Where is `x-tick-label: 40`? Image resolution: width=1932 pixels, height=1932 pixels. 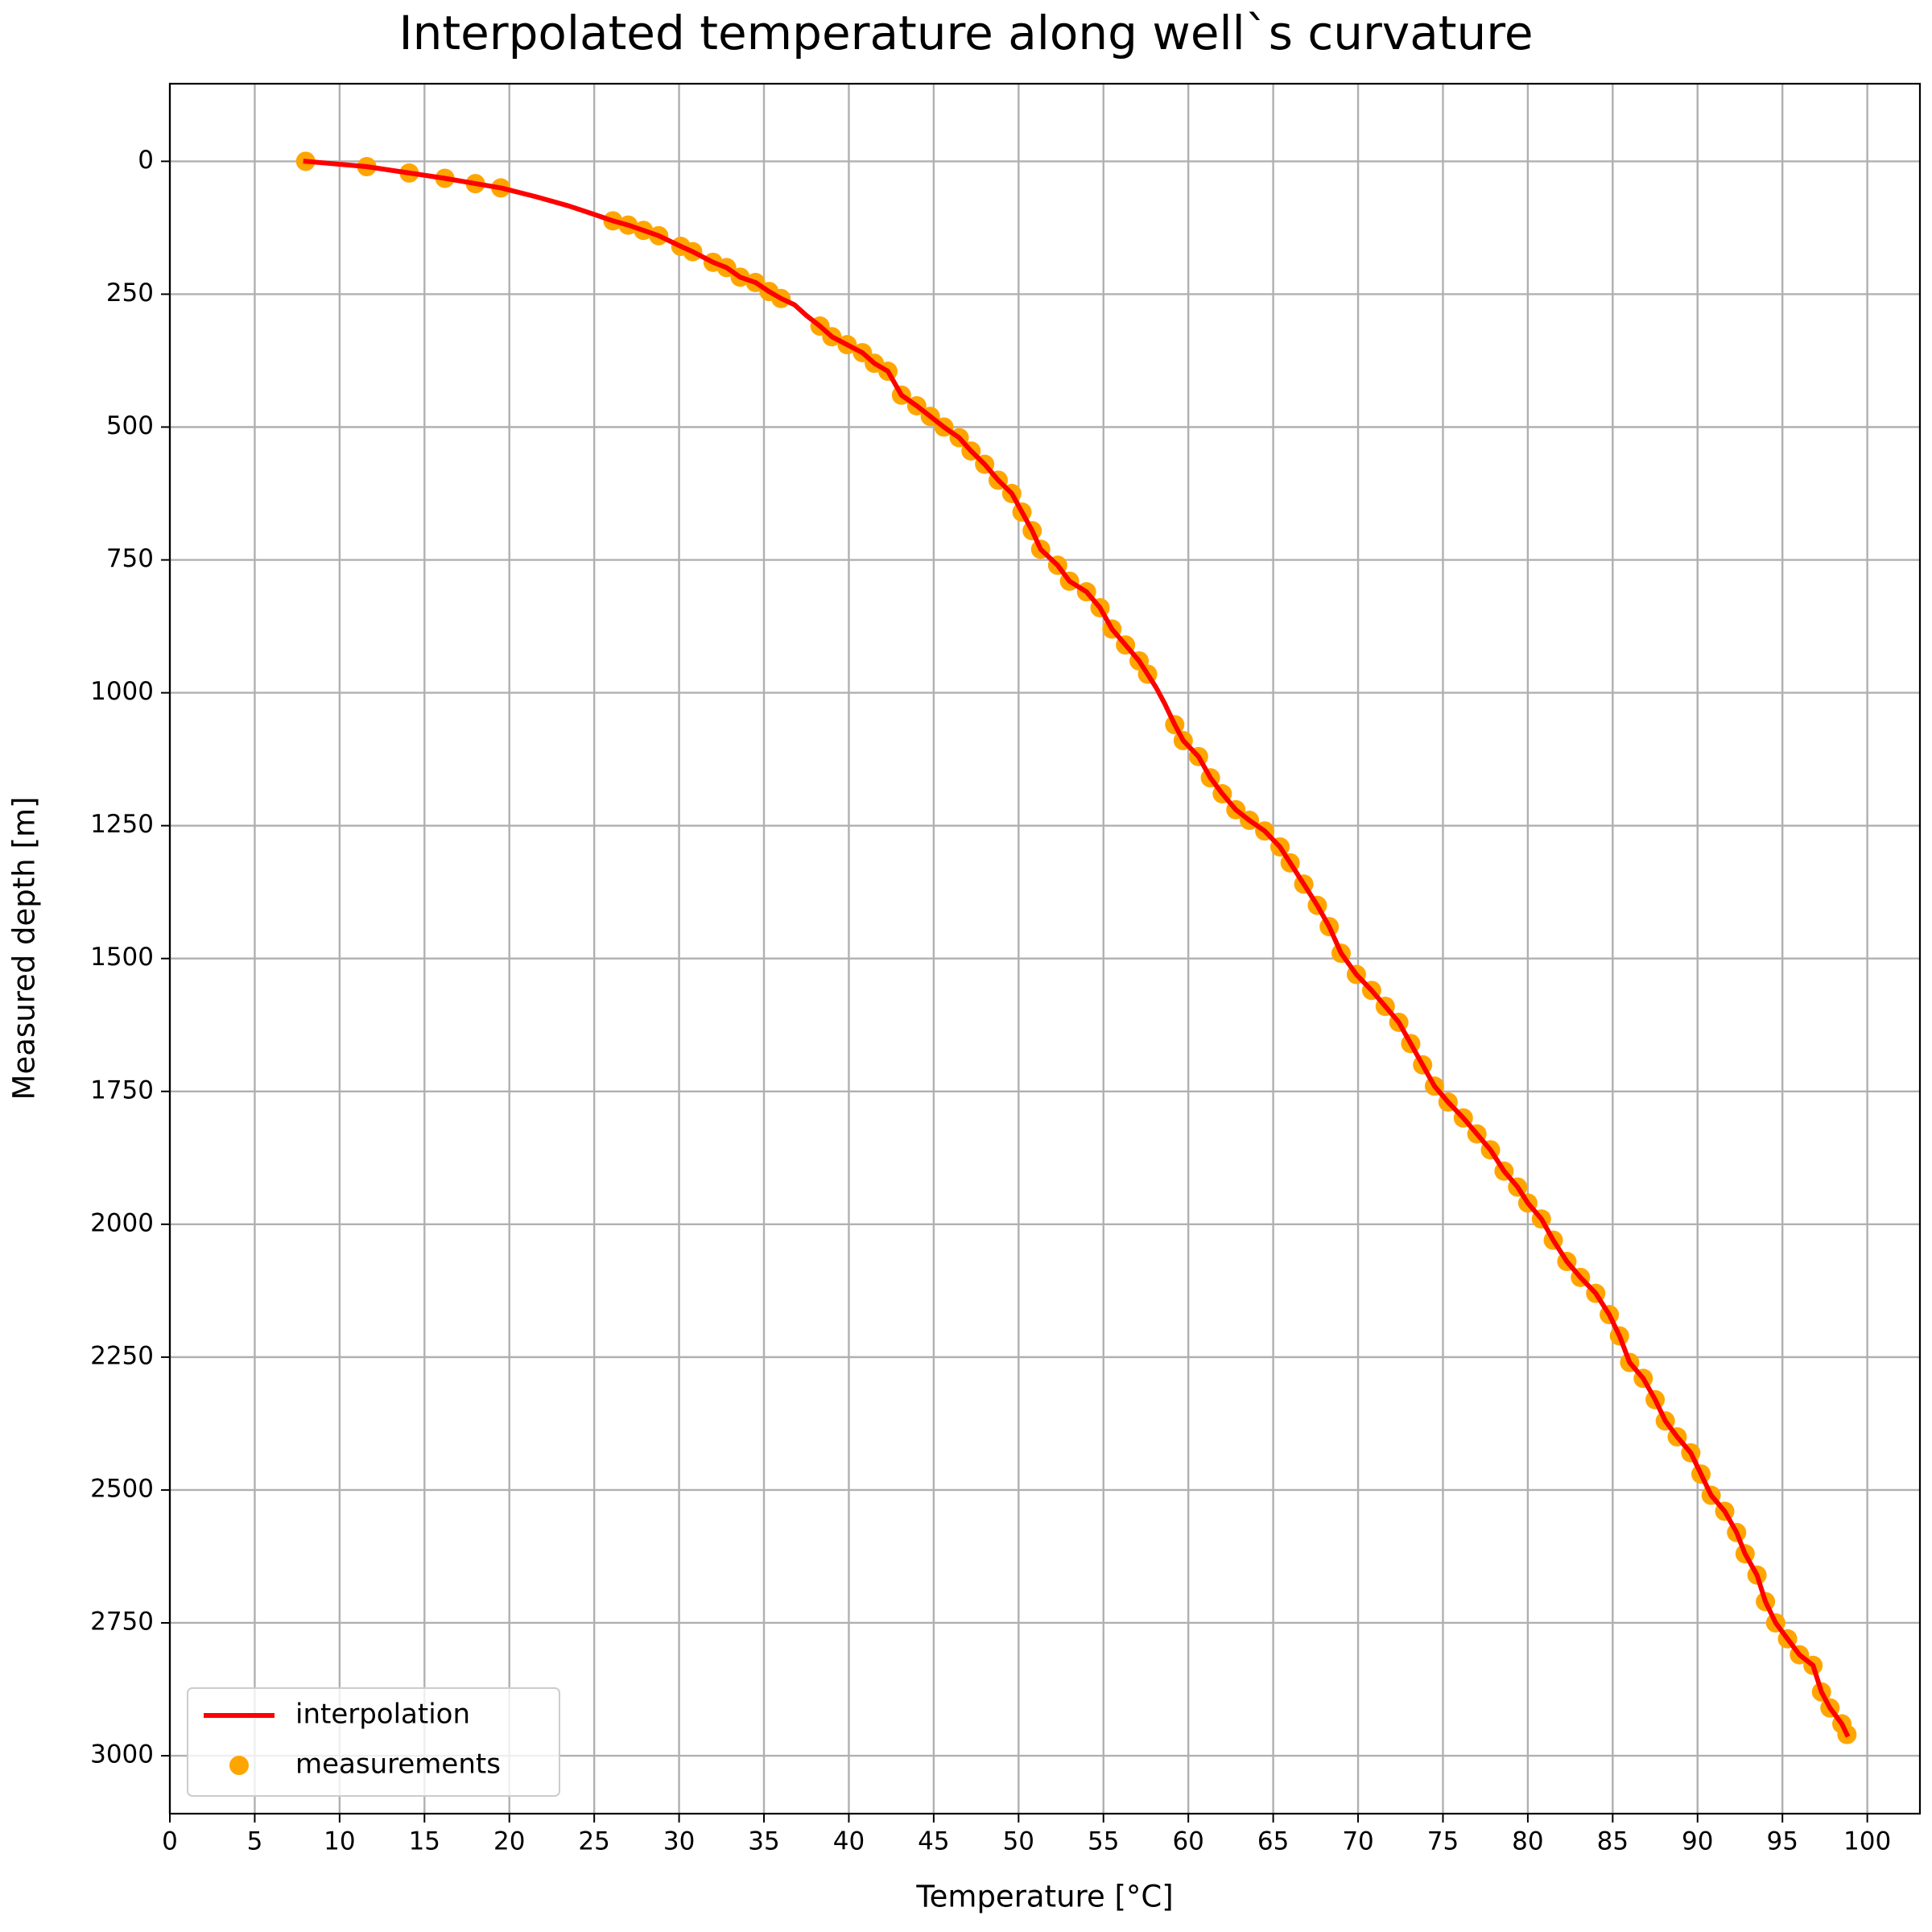
x-tick-label: 40 is located at coordinates (849, 1841).